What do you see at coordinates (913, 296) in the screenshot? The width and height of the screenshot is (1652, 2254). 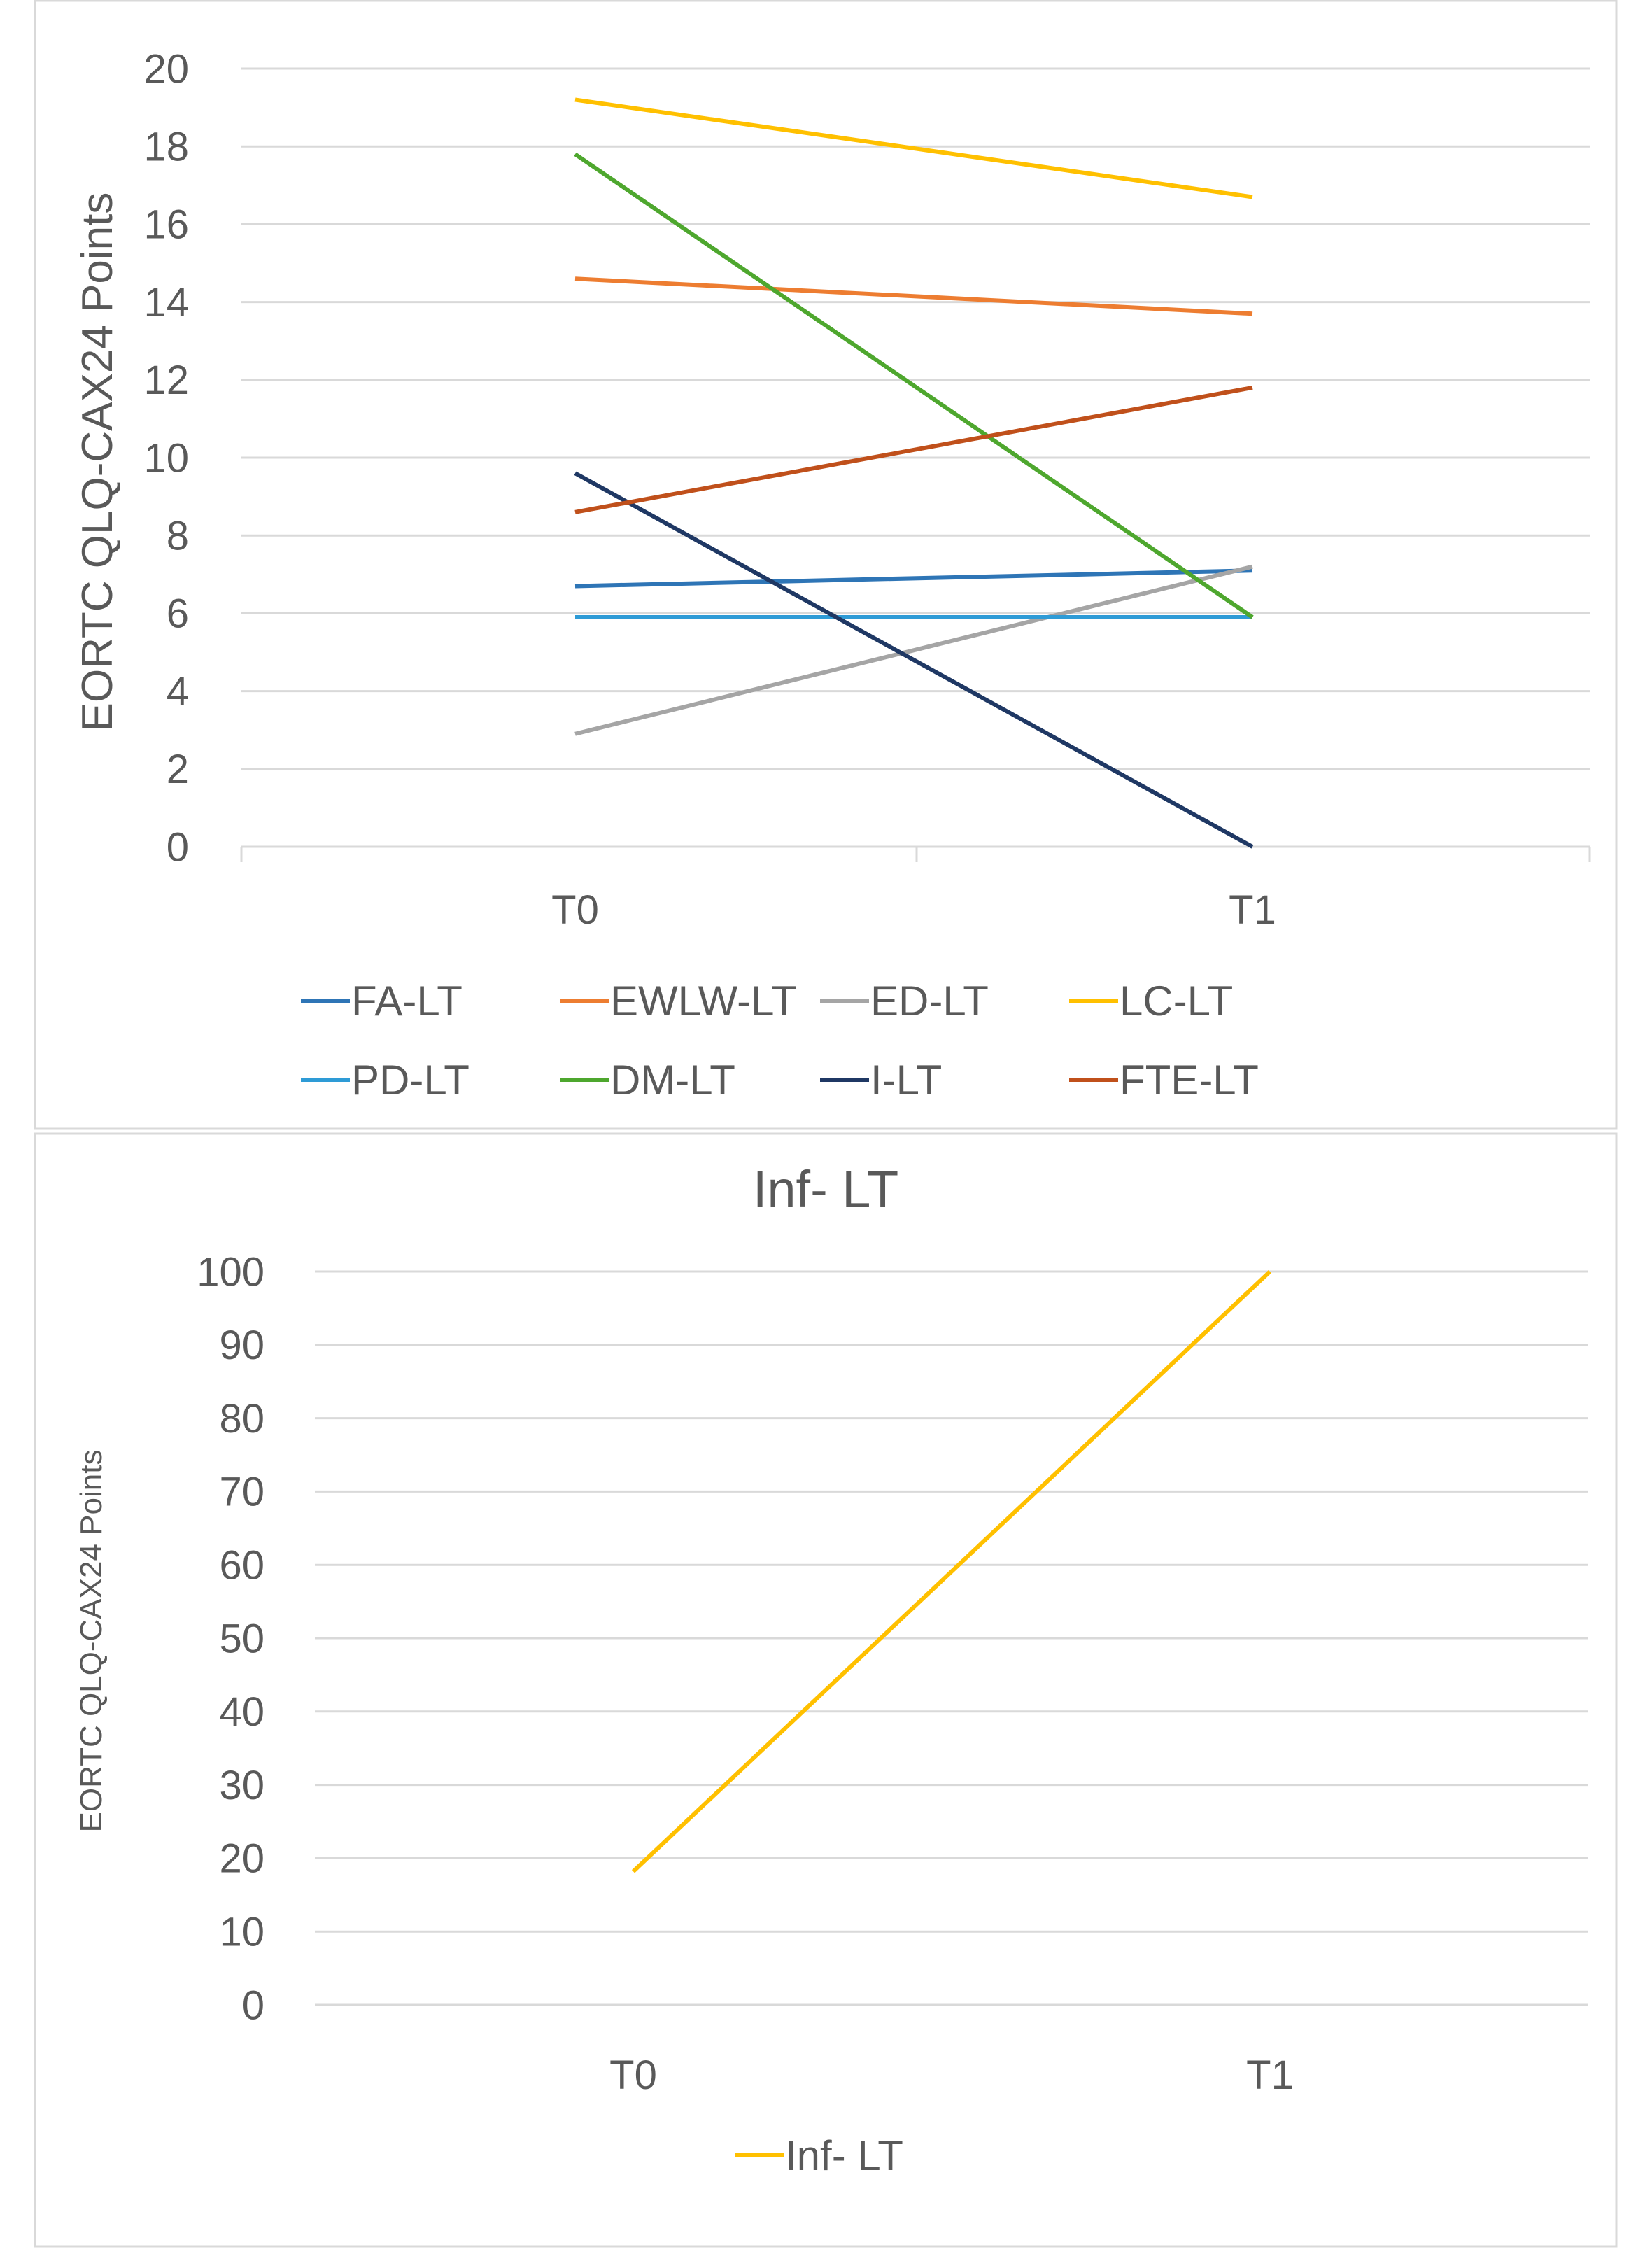 I see `series-line-ewlw-lt` at bounding box center [913, 296].